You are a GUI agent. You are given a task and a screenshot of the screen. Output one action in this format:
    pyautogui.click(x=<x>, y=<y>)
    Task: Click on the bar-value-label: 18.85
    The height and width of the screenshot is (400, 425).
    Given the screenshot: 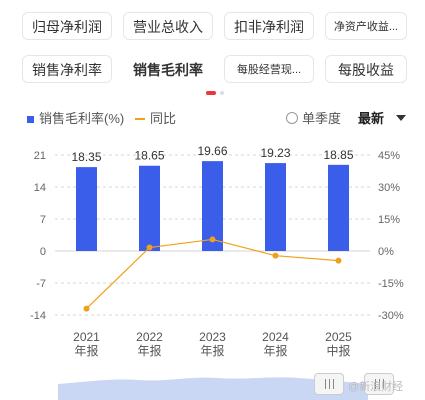 What is the action you would take?
    pyautogui.click(x=338, y=155)
    